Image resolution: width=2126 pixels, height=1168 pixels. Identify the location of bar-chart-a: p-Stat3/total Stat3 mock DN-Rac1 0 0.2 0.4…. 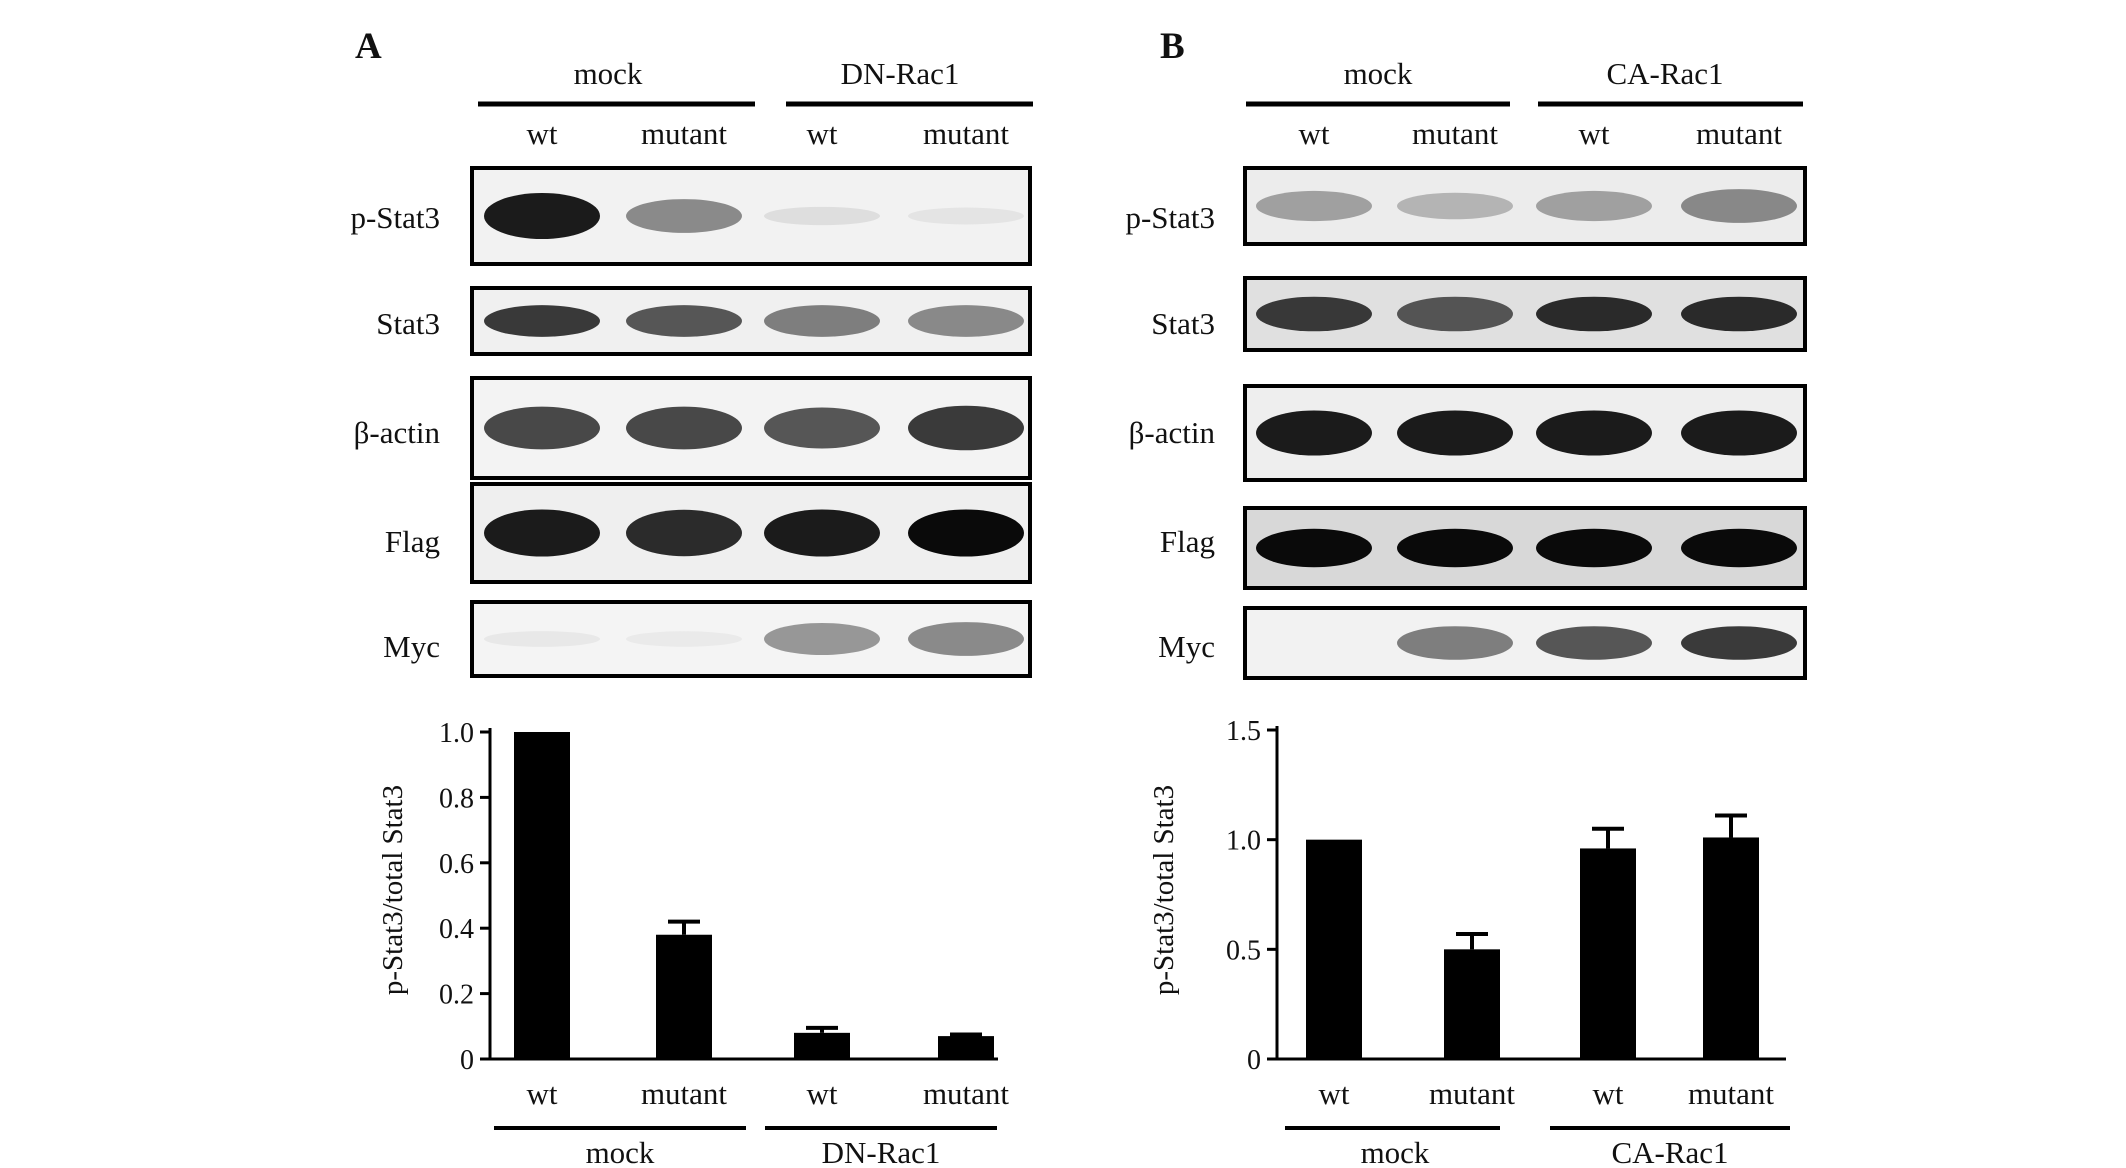
(693, 943).